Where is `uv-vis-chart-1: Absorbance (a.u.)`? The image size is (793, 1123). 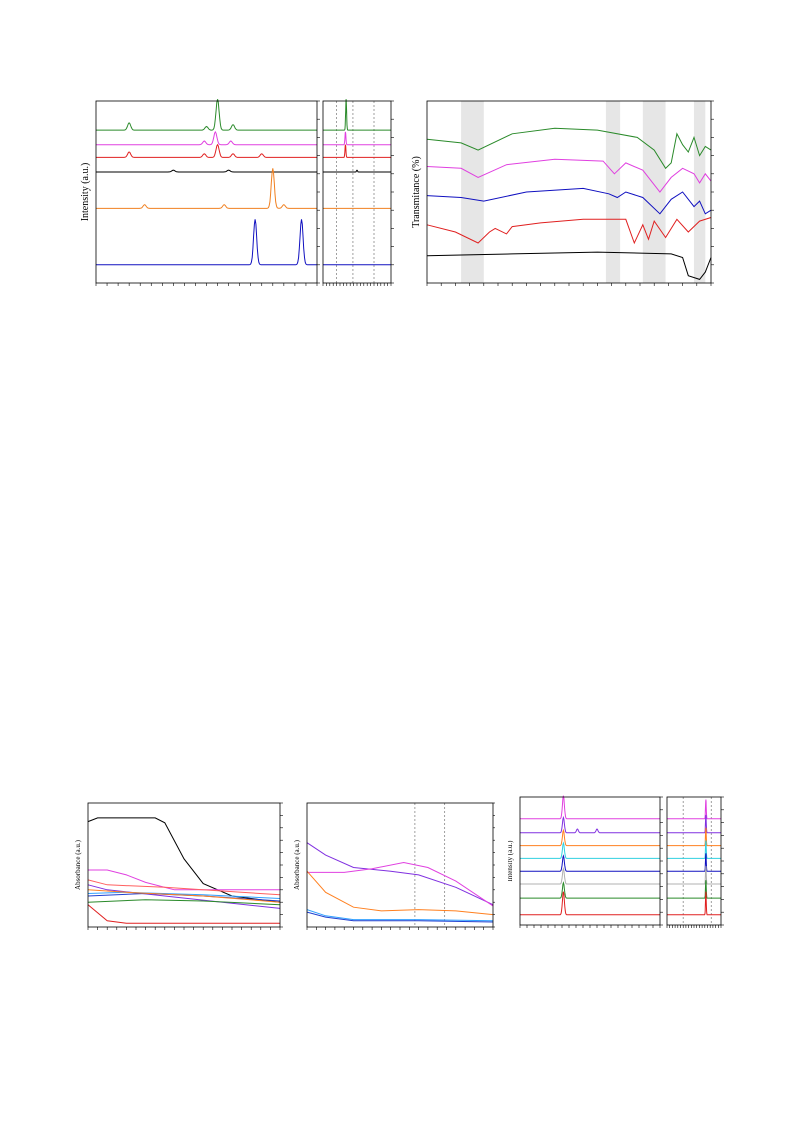
uv-vis-chart-1: Absorbance (a.u.) is located at coordinates (178, 866).